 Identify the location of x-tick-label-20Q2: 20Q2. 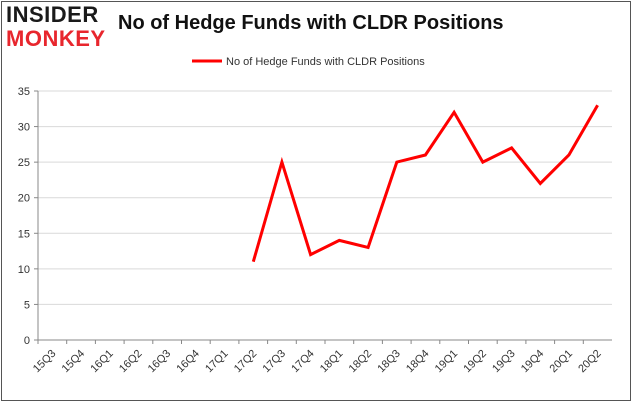
(590, 362).